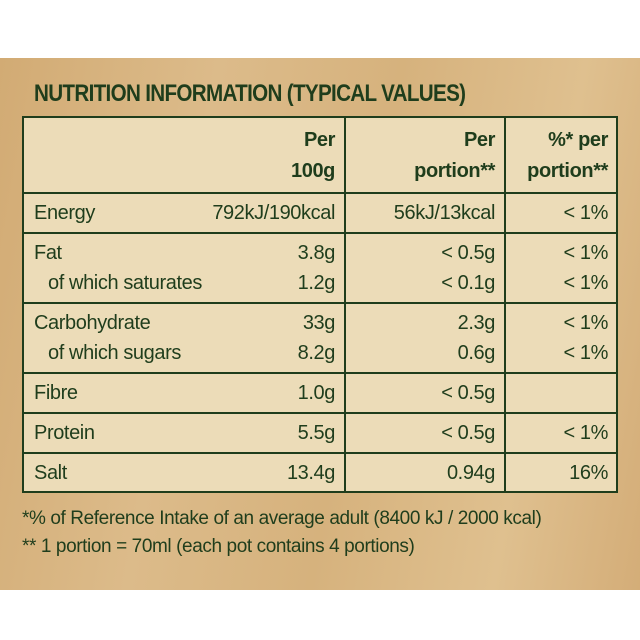  Describe the element at coordinates (476, 323) in the screenshot. I see `cell-value: 2.3g` at that location.